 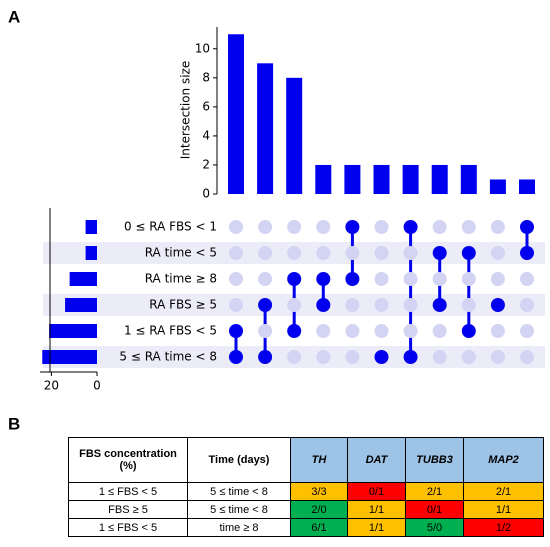 I want to click on y-tick-label: 0, so click(x=206, y=194).